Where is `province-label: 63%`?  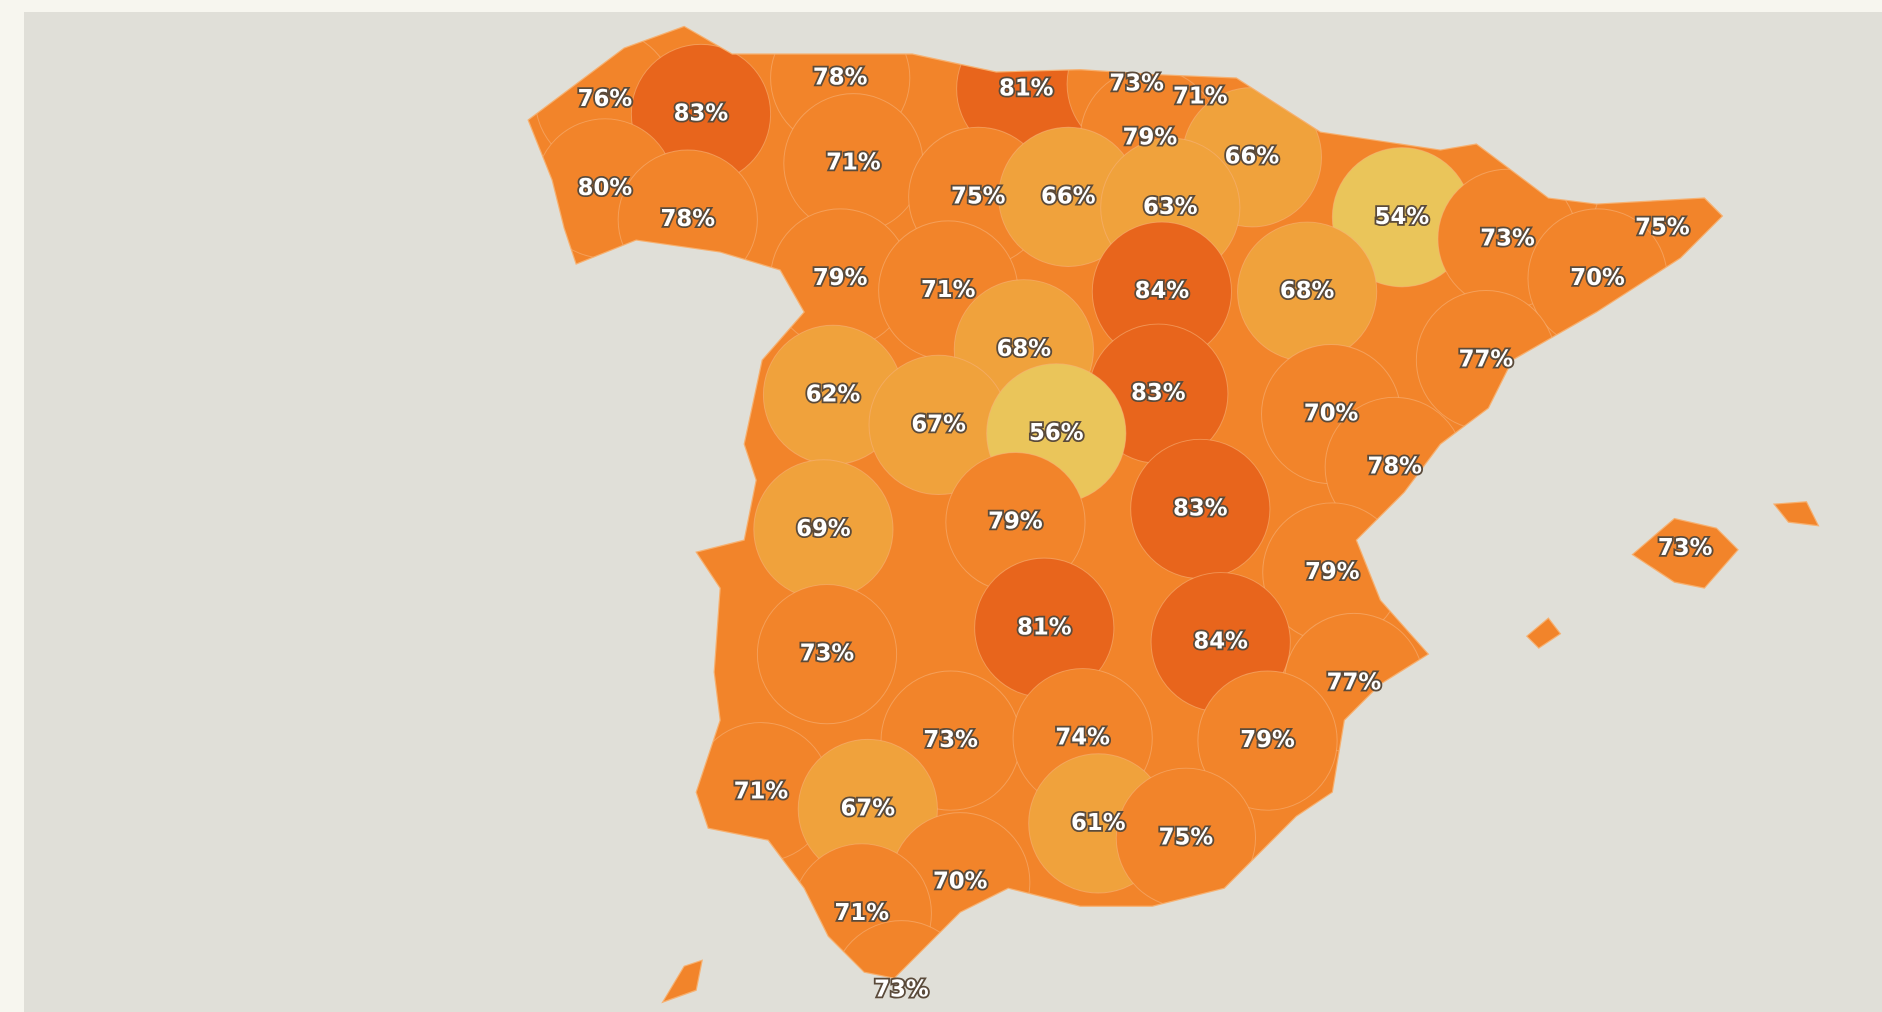 province-label: 63% is located at coordinates (1170, 207).